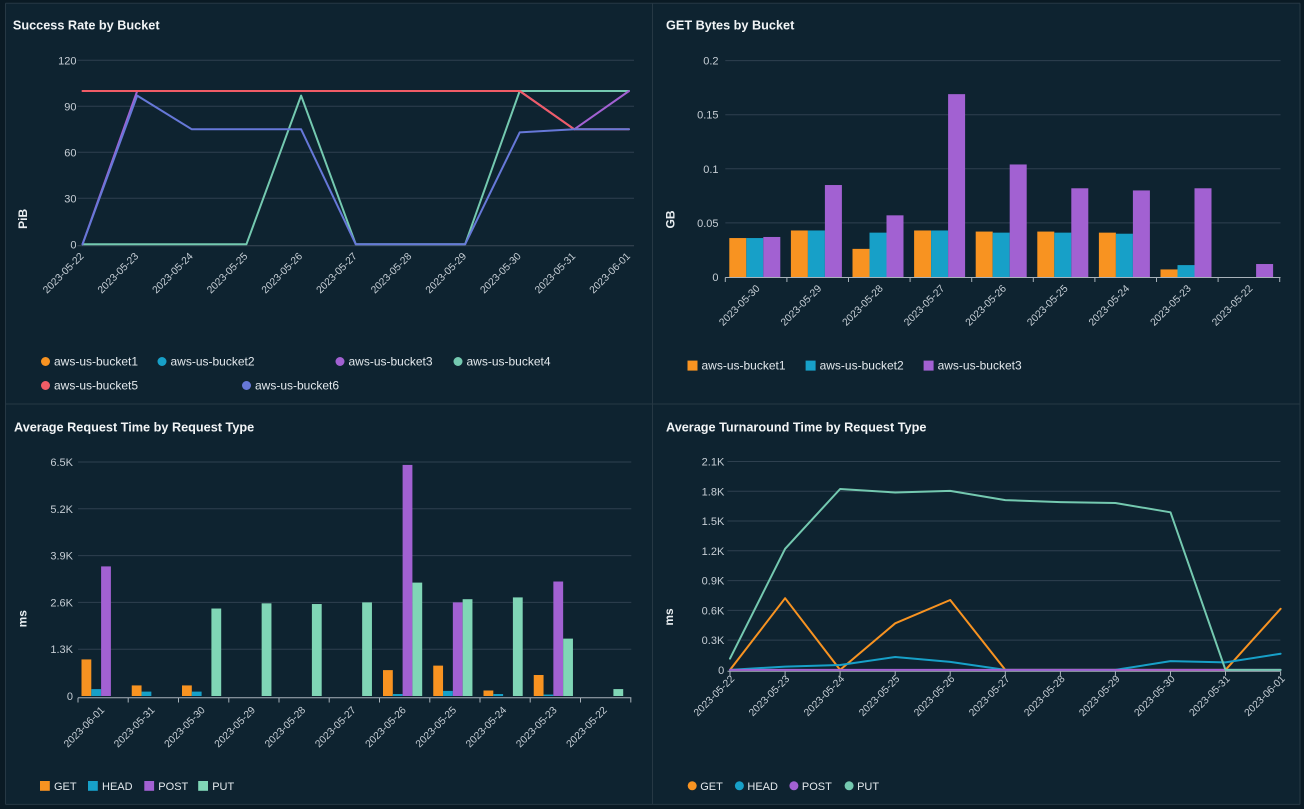  Describe the element at coordinates (710, 170) in the screenshot. I see `svg-text: 0.1` at that location.